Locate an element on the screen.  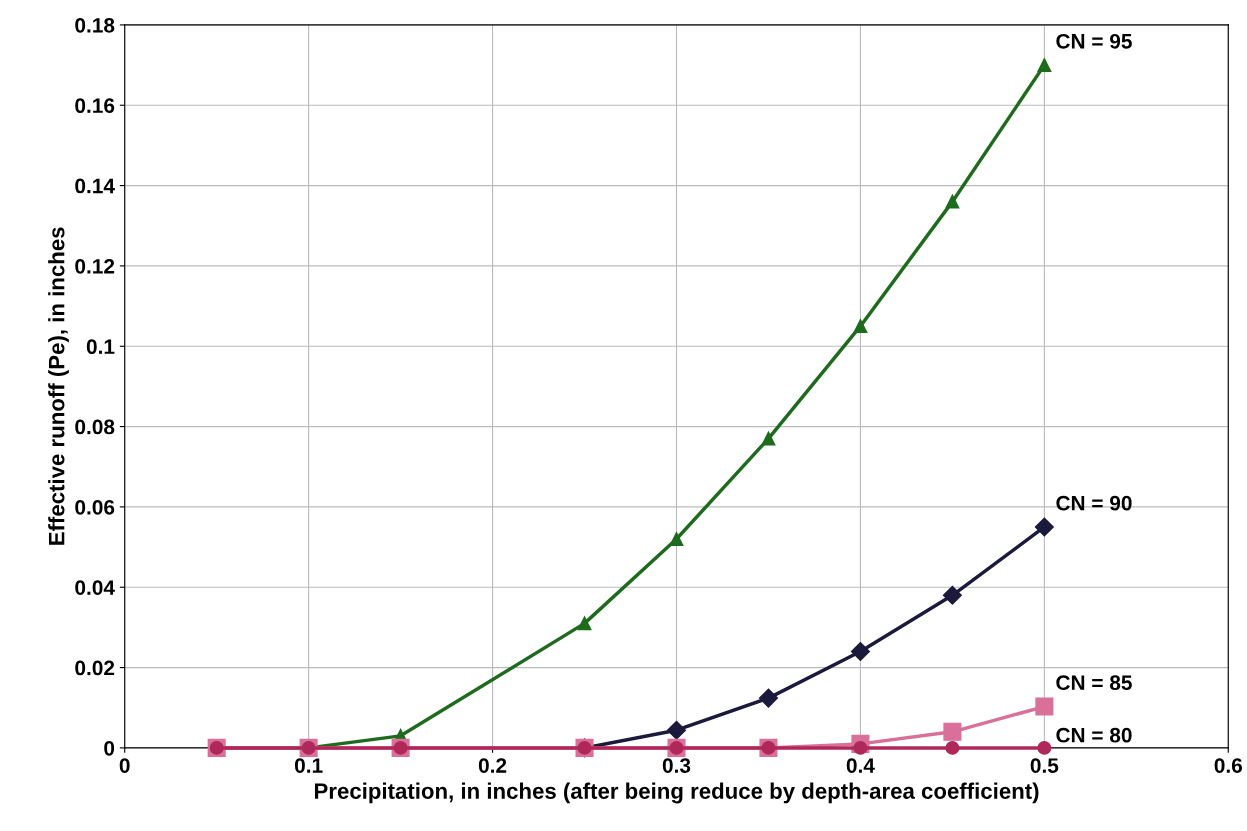
y-tick-label: 0.18 is located at coordinates (95, 25).